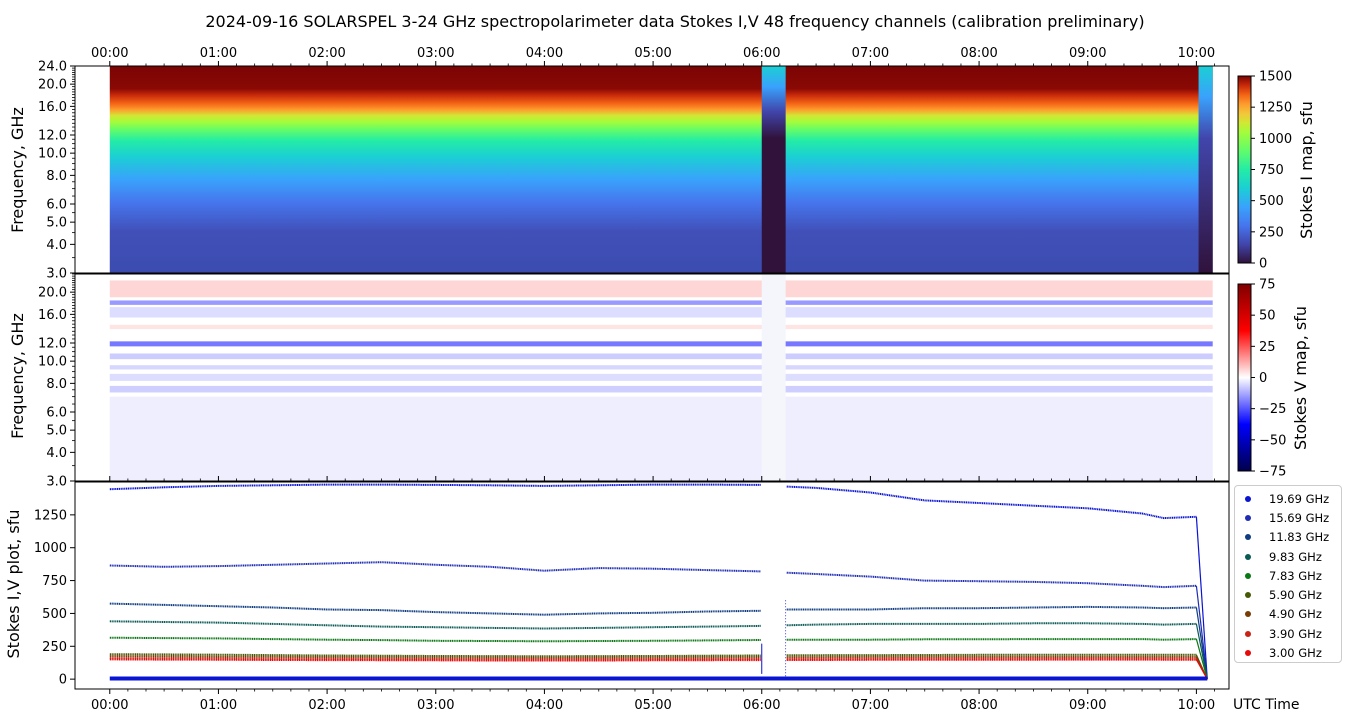 This screenshot has width=1350, height=725. Describe the element at coordinates (761, 53) in the screenshot. I see `x-tick-label: 06:00` at that location.